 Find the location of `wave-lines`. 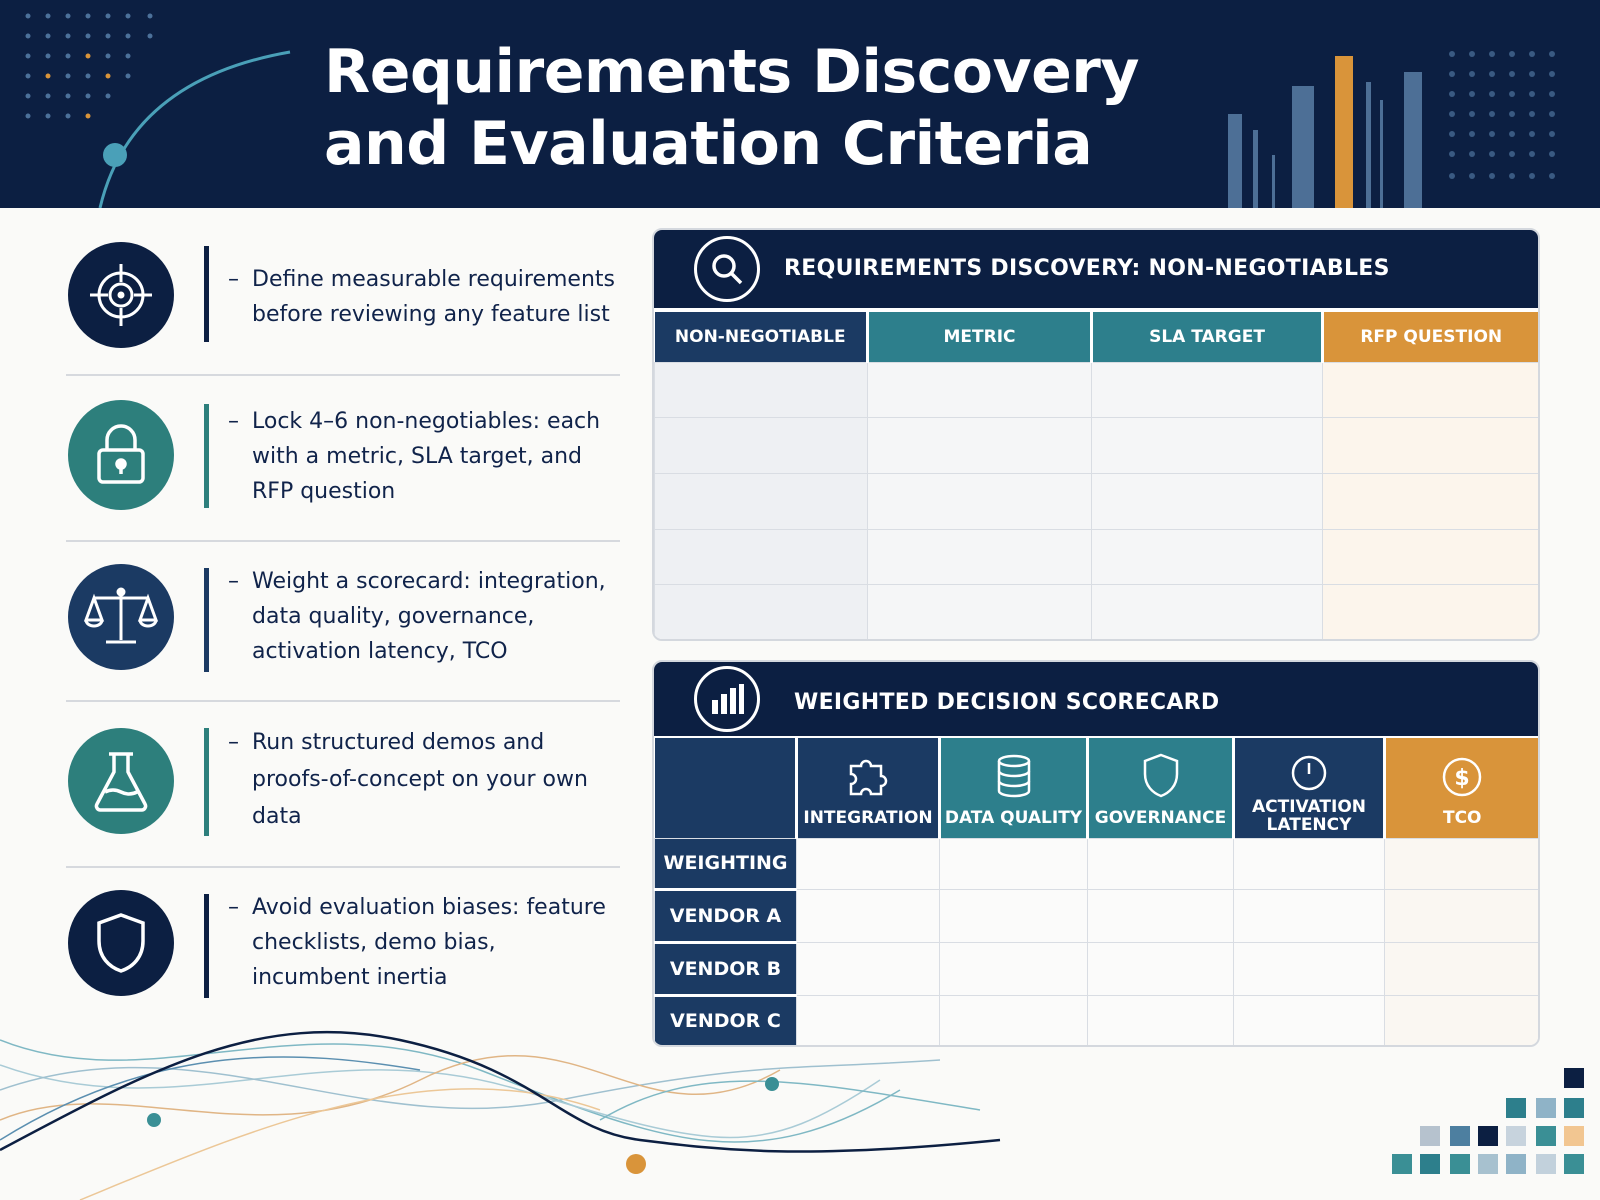

wave-lines is located at coordinates (500, 1115).